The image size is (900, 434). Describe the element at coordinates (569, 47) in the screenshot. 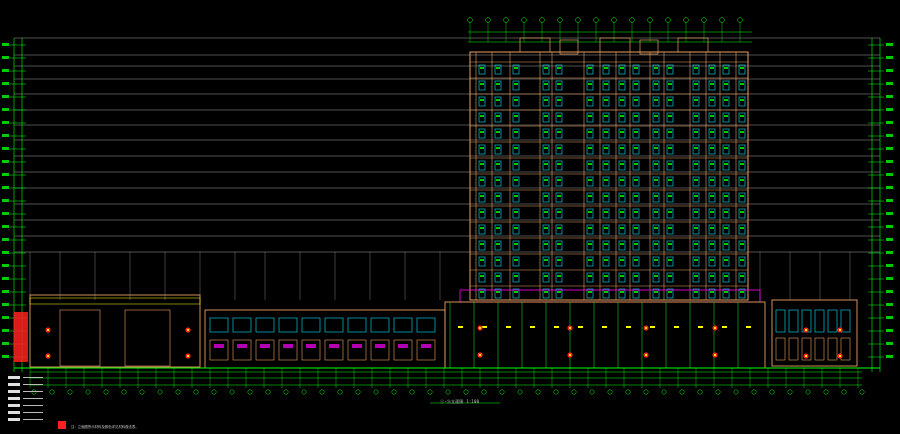

I see `roof-parapet` at that location.